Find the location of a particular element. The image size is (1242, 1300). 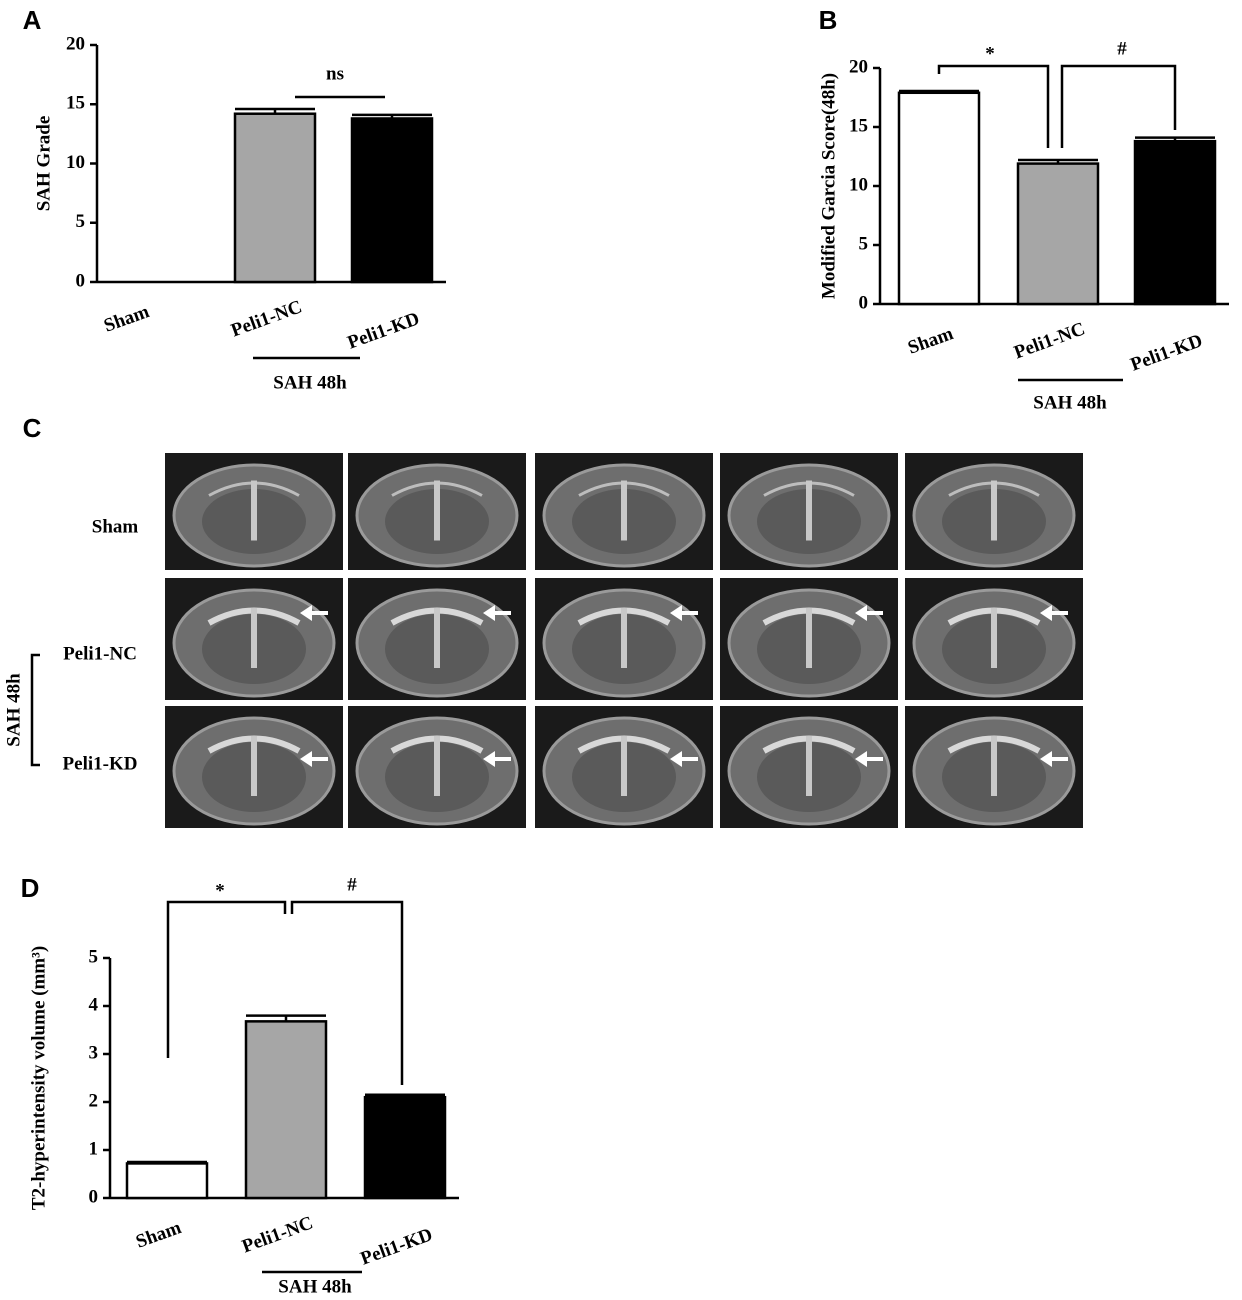

y-axis-label: T2-hyperintensity volume (mm³) is located at coordinates (38, 1078).